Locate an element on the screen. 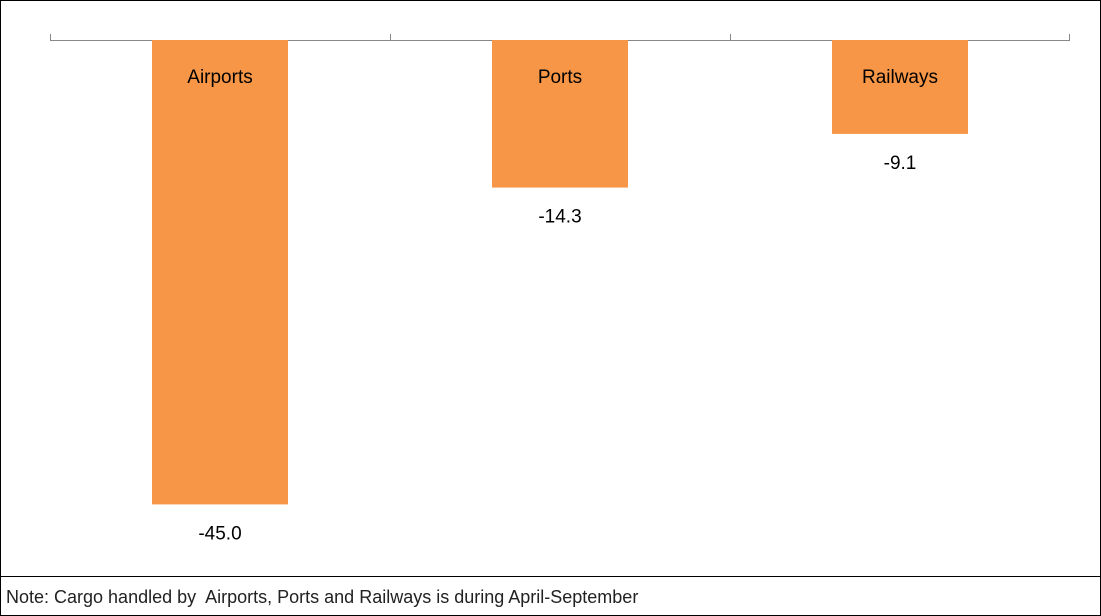 Image resolution: width=1101 pixels, height=616 pixels. data-label: -45.0 is located at coordinates (219, 533).